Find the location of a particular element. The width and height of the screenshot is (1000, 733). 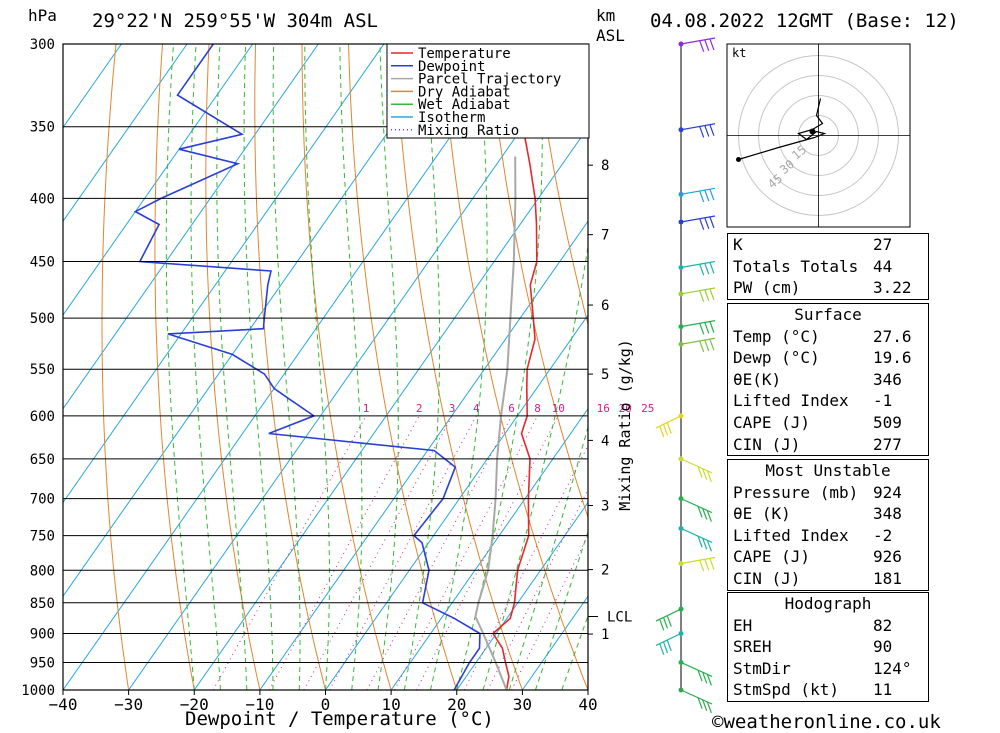

pressure-tick-label: 650 is located at coordinates (42, 460).